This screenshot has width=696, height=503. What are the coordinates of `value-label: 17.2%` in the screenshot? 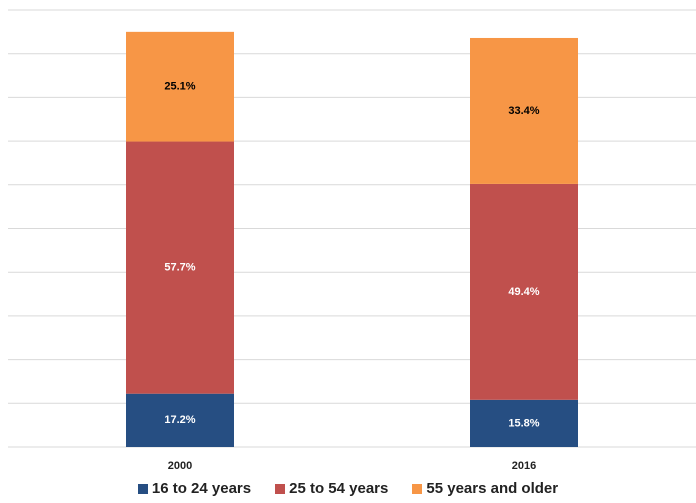 It's located at (179, 420).